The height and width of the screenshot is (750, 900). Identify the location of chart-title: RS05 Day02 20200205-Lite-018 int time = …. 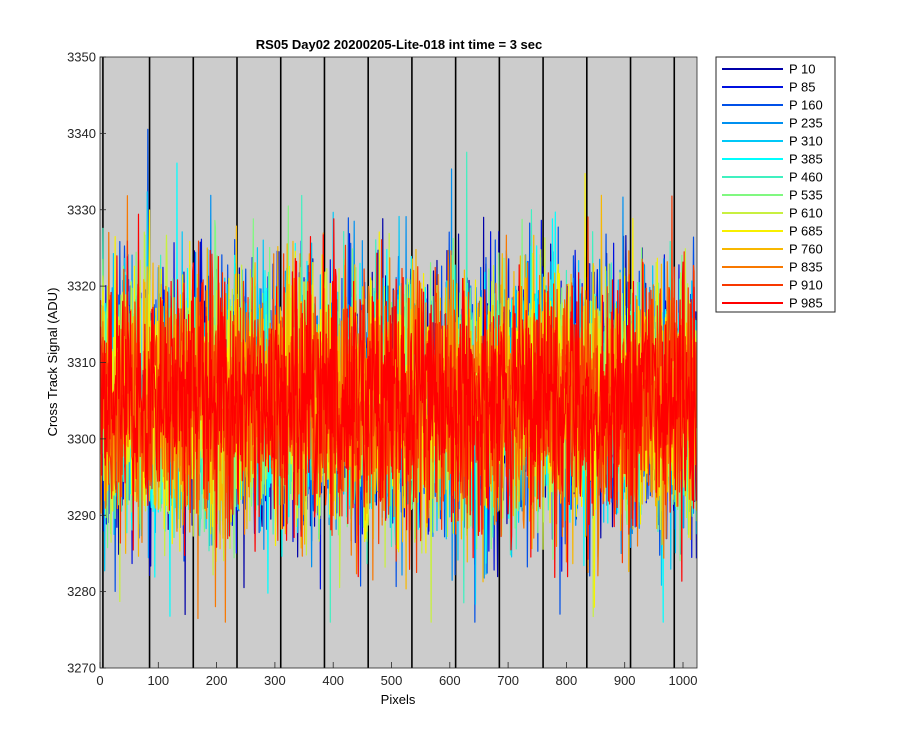
(399, 44).